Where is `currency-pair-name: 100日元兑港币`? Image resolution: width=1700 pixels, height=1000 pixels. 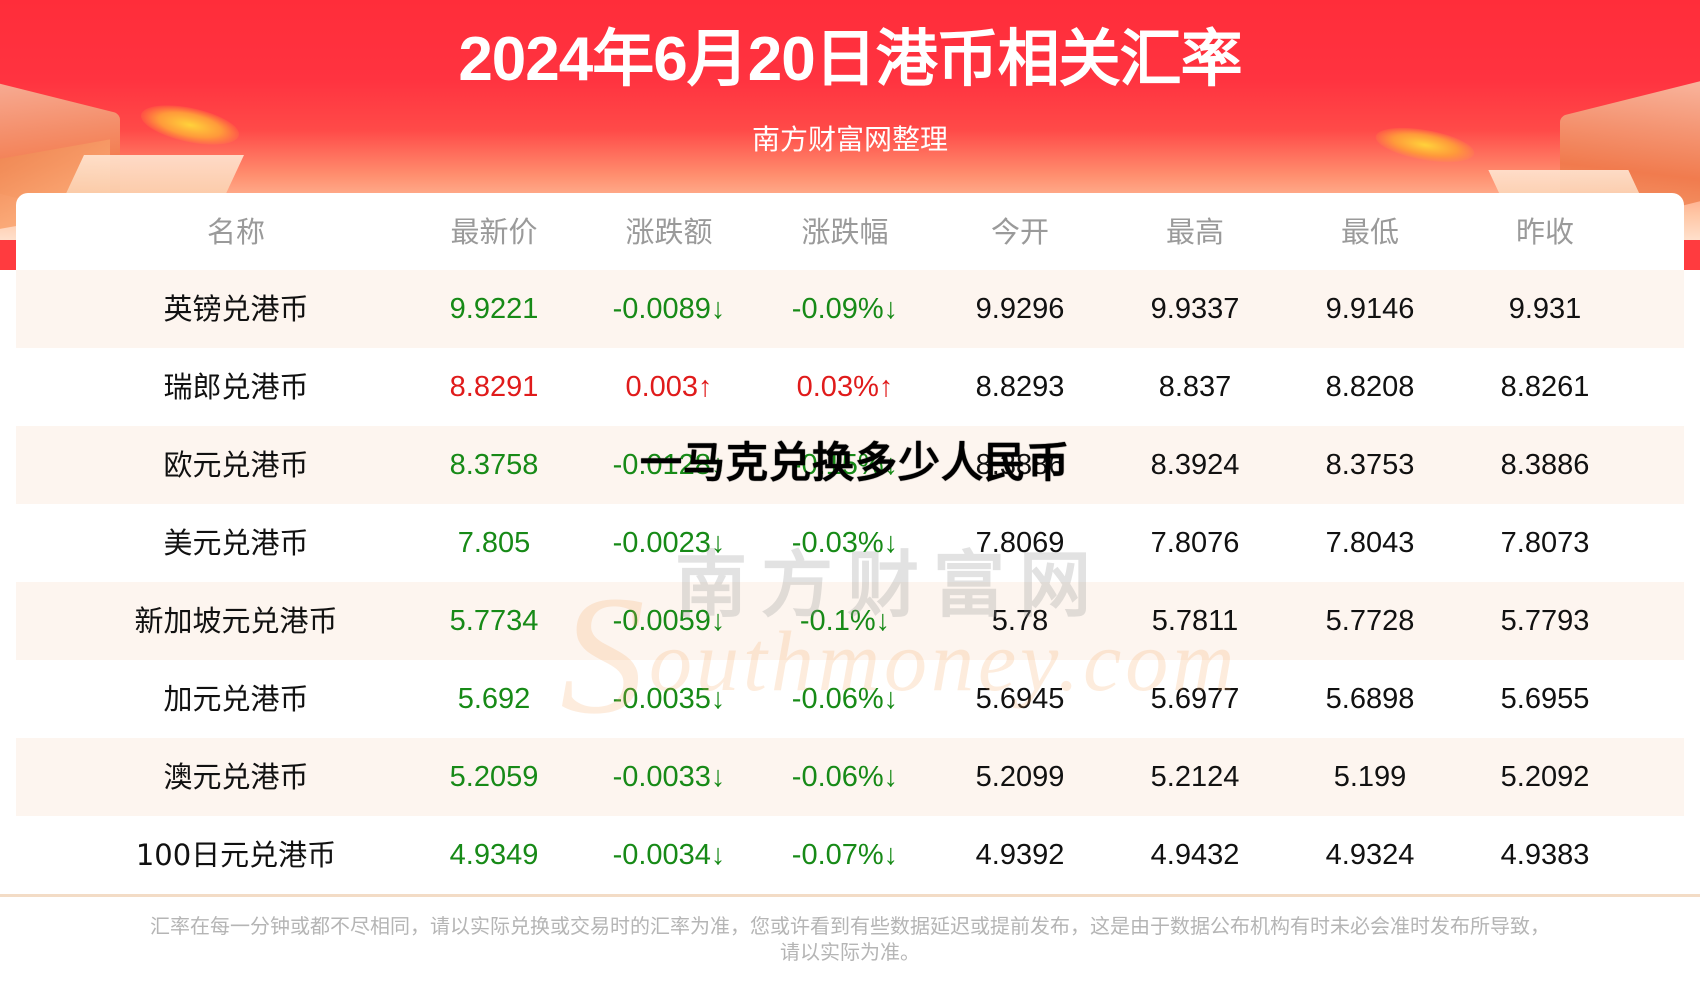
currency-pair-name: 100日元兑港币 is located at coordinates (236, 855).